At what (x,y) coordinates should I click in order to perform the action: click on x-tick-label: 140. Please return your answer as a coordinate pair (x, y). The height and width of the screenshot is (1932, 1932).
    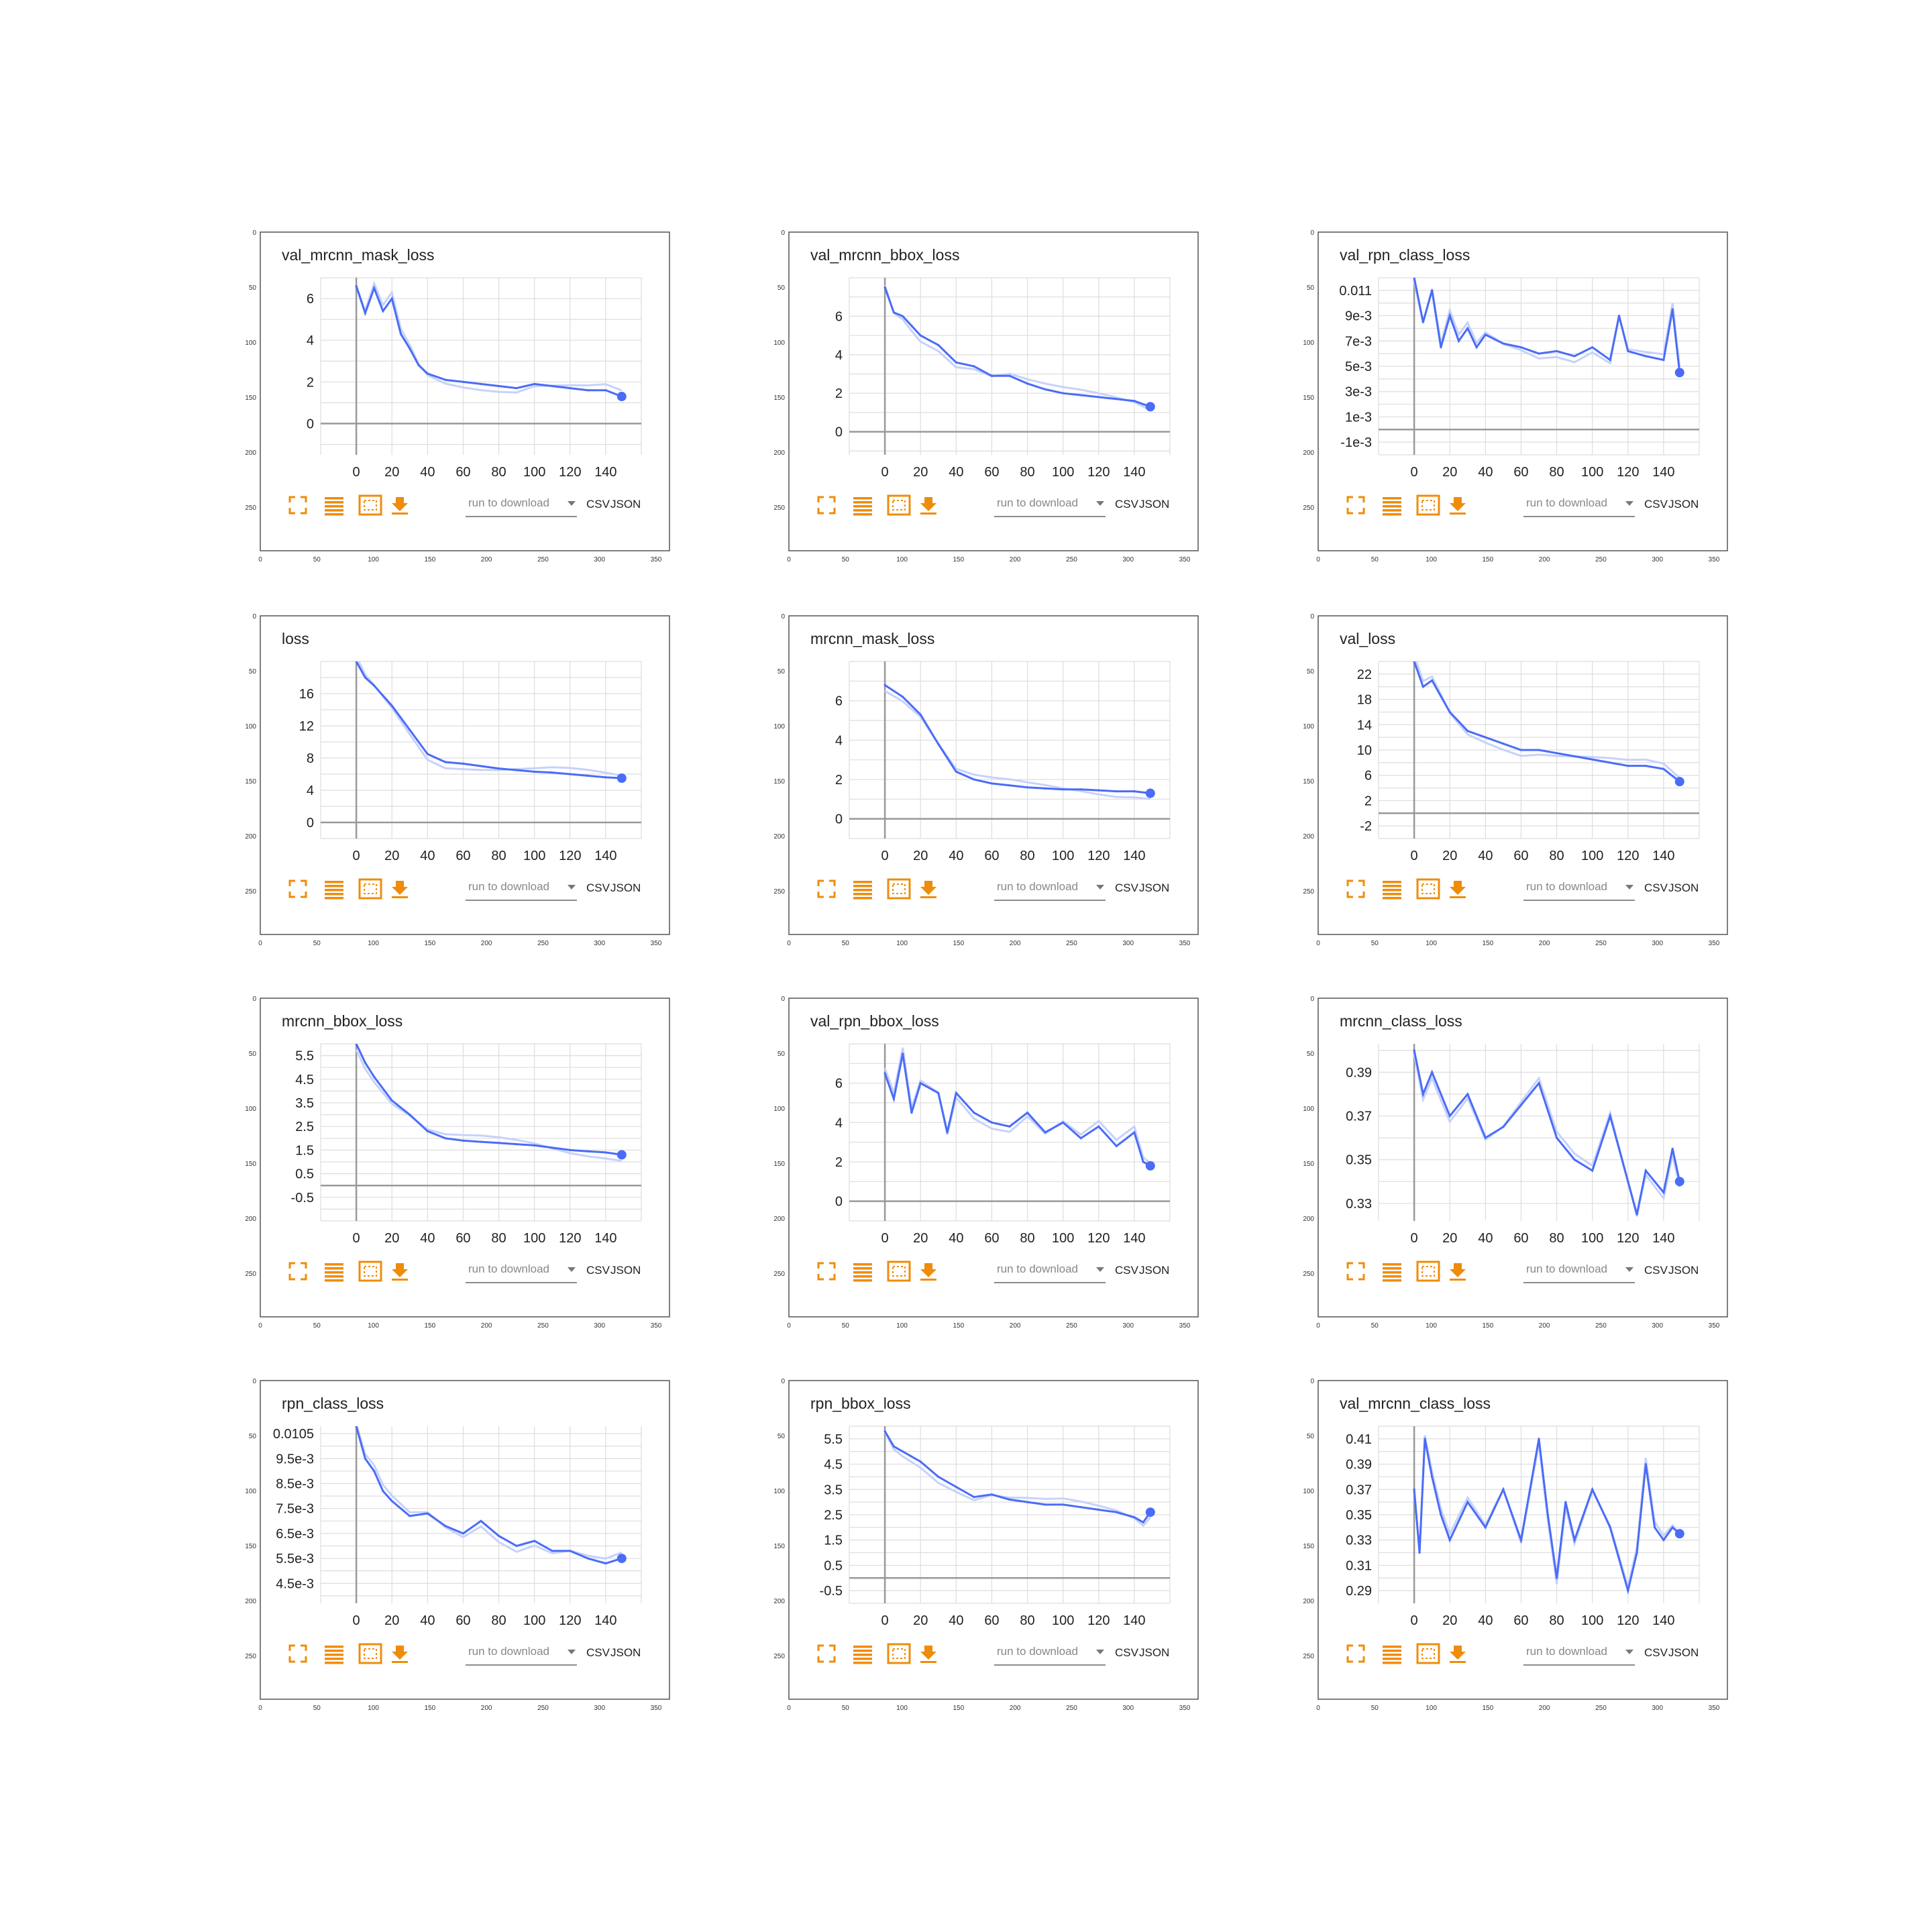
    Looking at the image, I should click on (1134, 856).